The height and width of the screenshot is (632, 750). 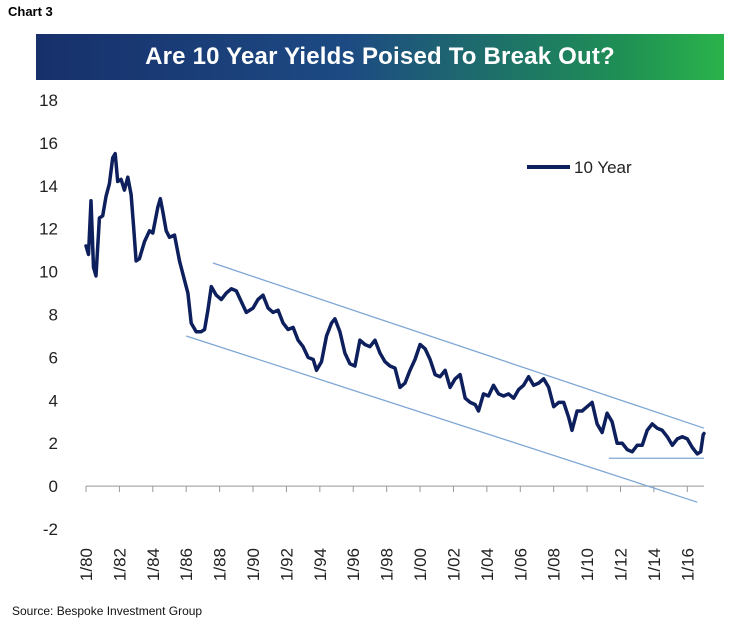 What do you see at coordinates (86, 564) in the screenshot?
I see `x-tick-label: 1/80` at bounding box center [86, 564].